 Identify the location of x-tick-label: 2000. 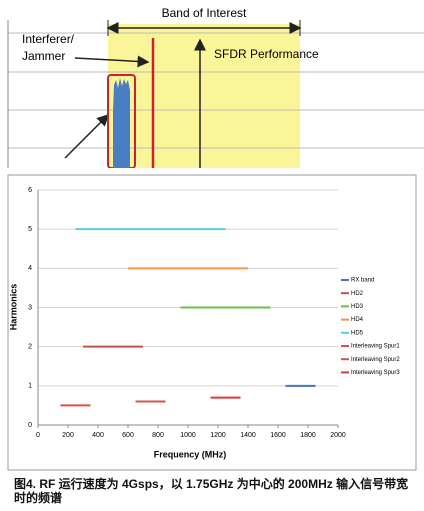
(338, 435).